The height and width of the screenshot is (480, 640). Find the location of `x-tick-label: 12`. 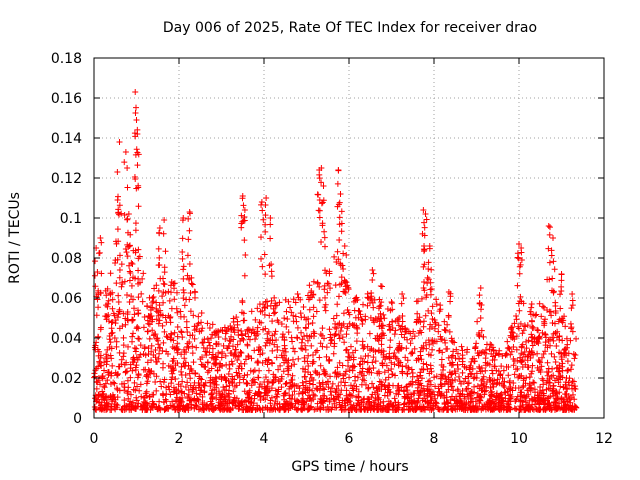

x-tick-label: 12 is located at coordinates (604, 439).